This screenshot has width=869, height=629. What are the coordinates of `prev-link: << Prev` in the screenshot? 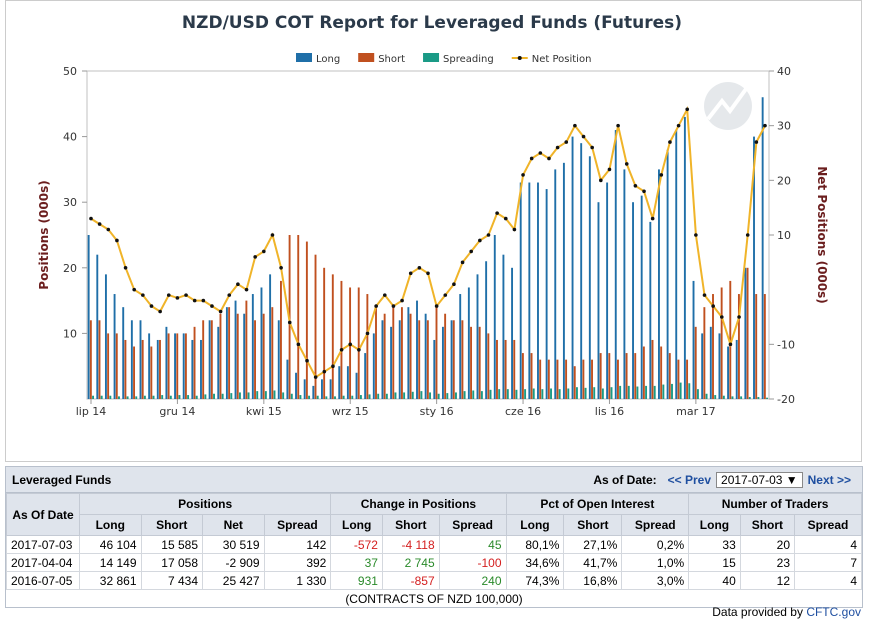 It's located at (689, 479).